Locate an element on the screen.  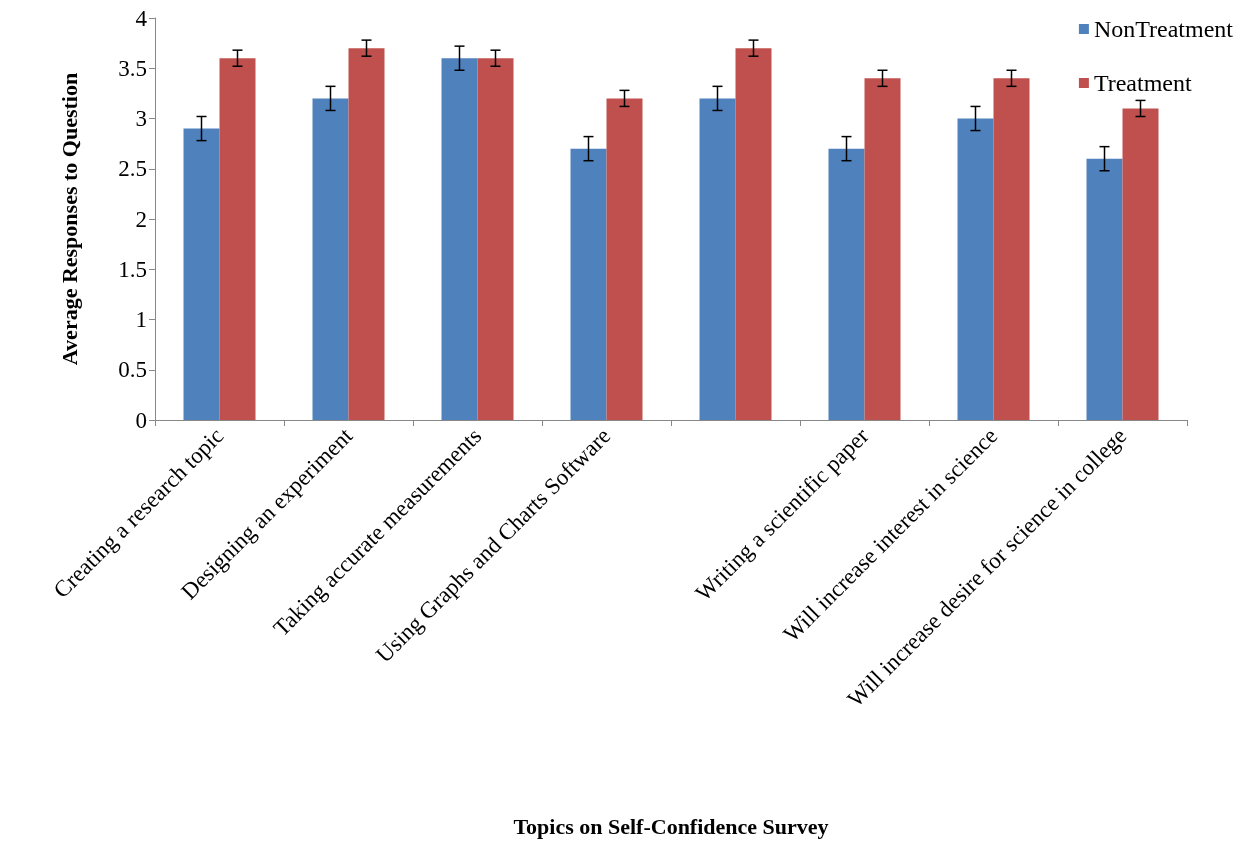
y-tick-label: 0 is located at coordinates (141, 420).